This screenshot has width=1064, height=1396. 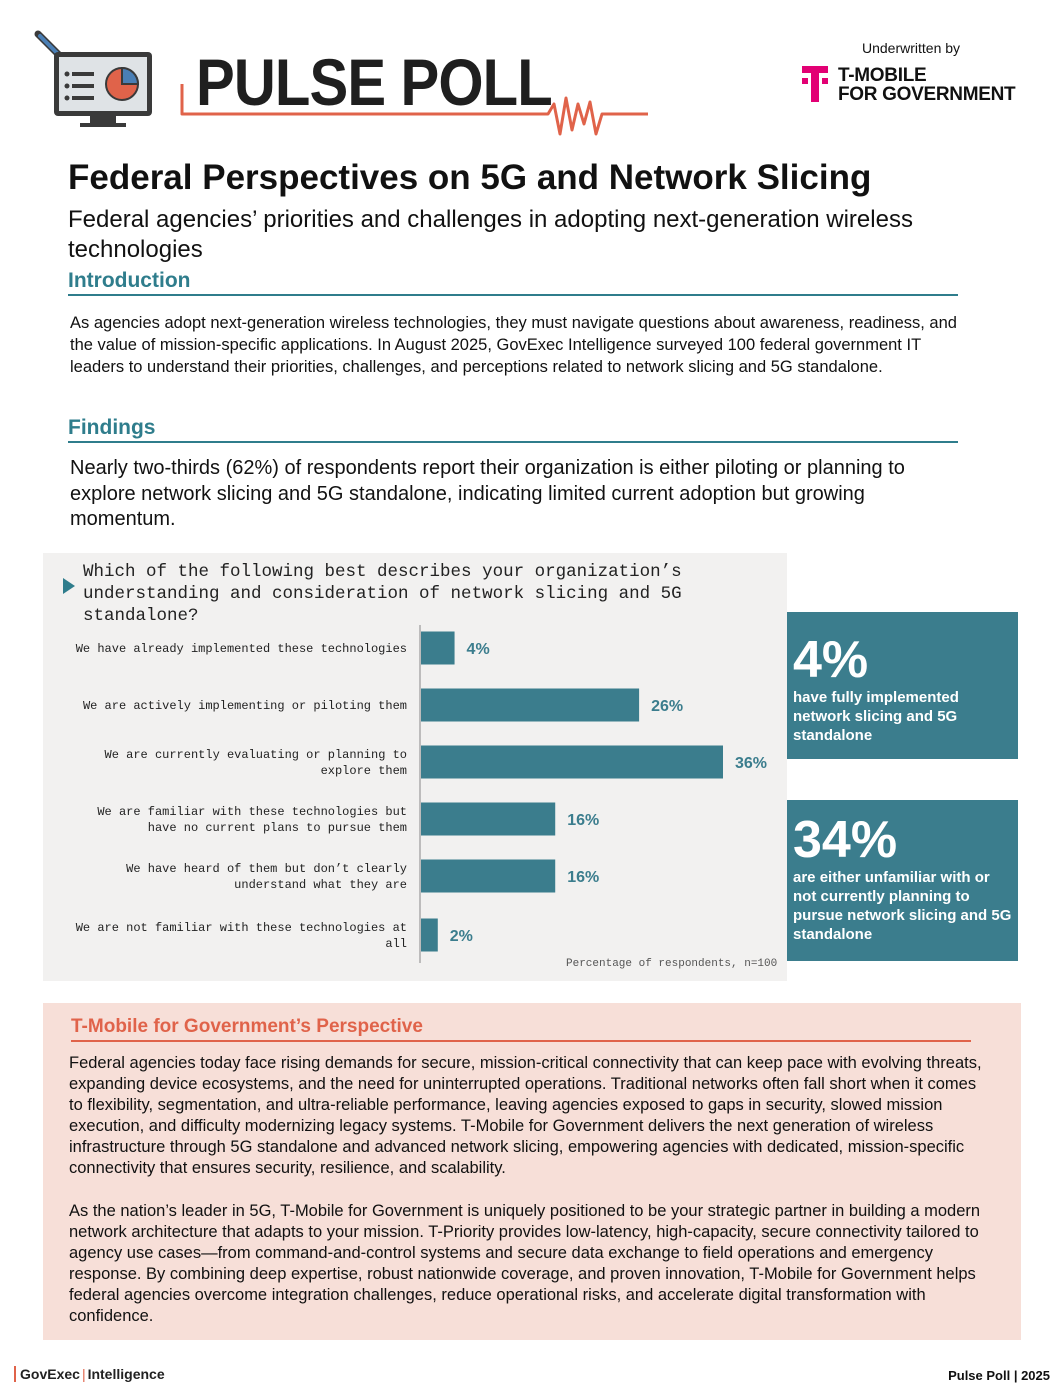 What do you see at coordinates (414, 110) in the screenshot?
I see `heartbeat-line-icon` at bounding box center [414, 110].